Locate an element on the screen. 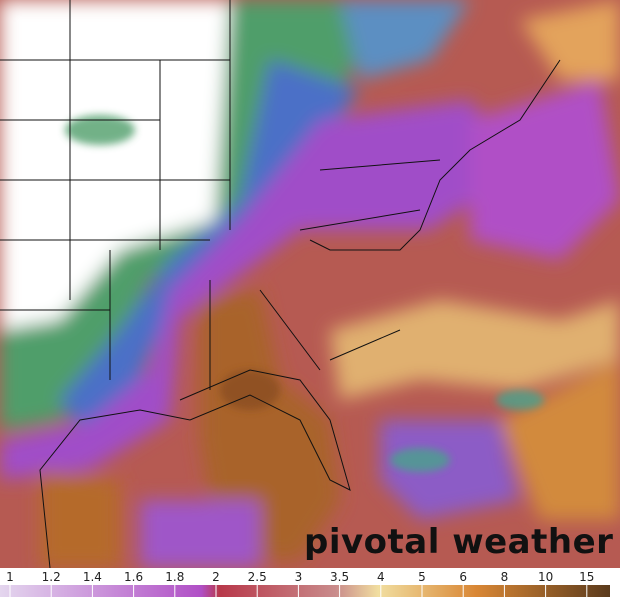  legend-label: 6 is located at coordinates (463, 577).